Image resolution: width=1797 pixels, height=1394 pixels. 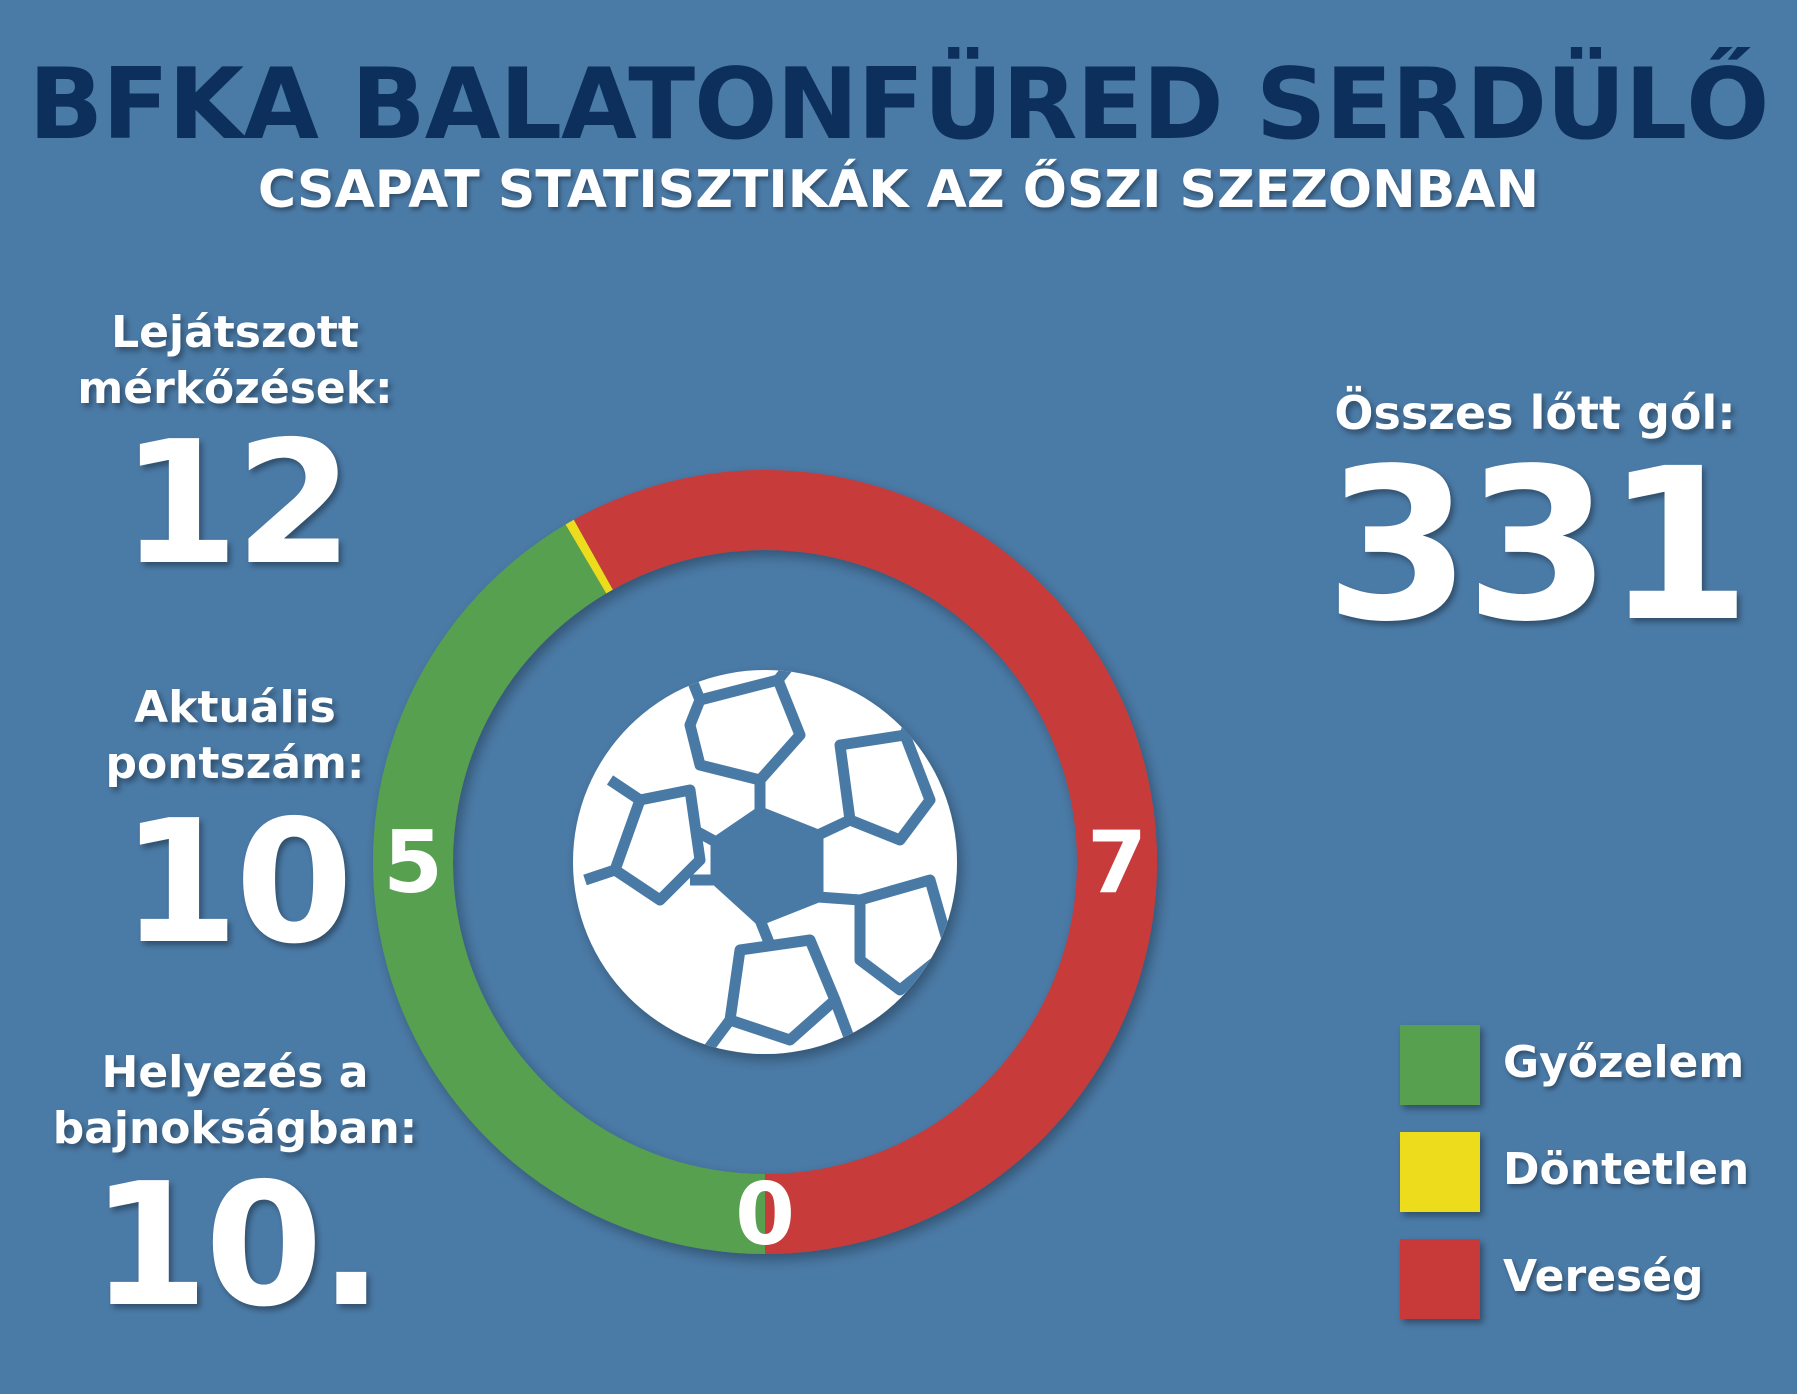 What do you see at coordinates (1117, 863) in the screenshot?
I see `donut-label-loss: 7` at bounding box center [1117, 863].